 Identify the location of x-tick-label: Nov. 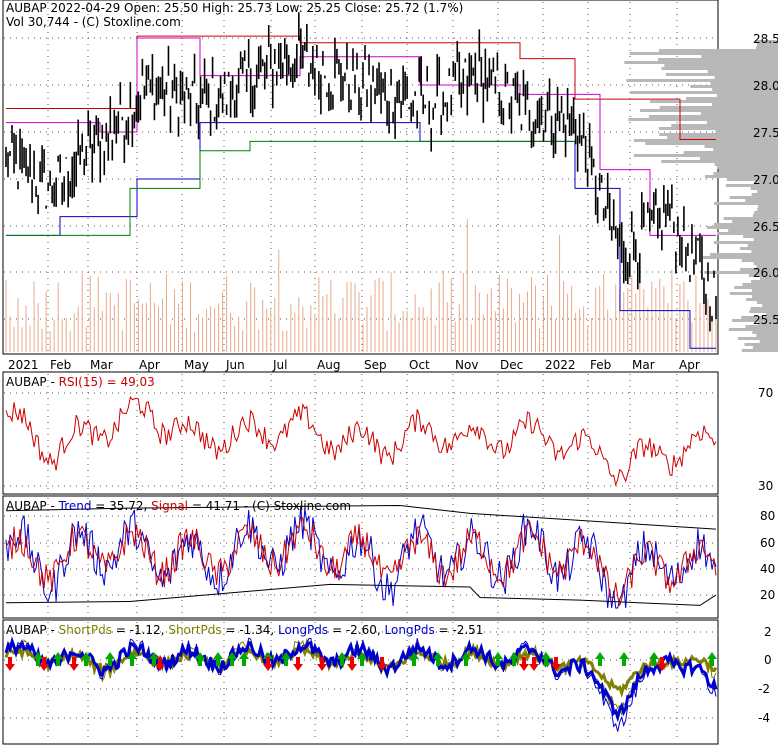
(466, 365).